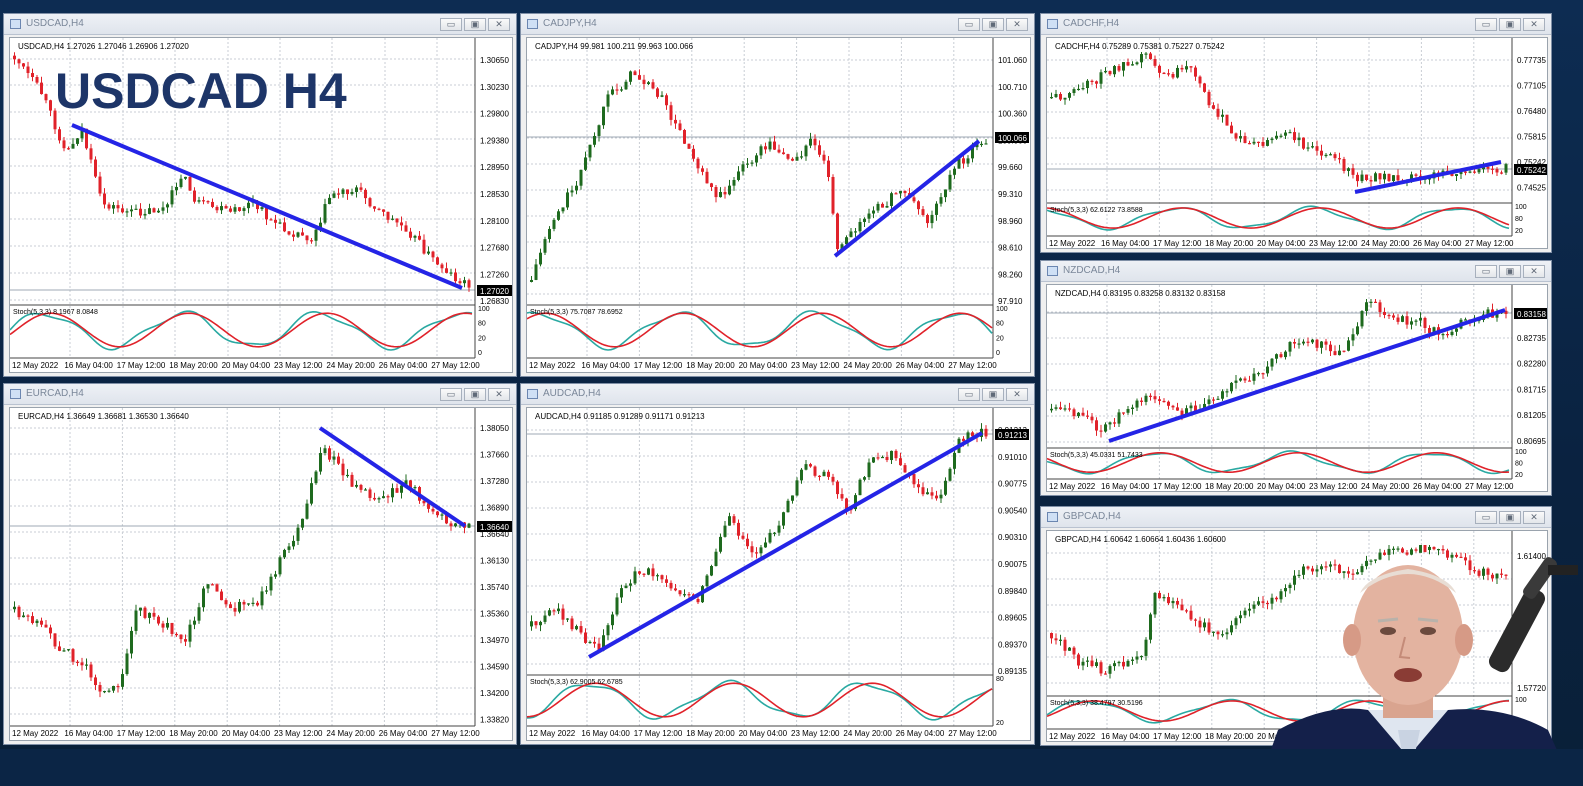  I want to click on price-tick-label: 1.37280, so click(494, 481).